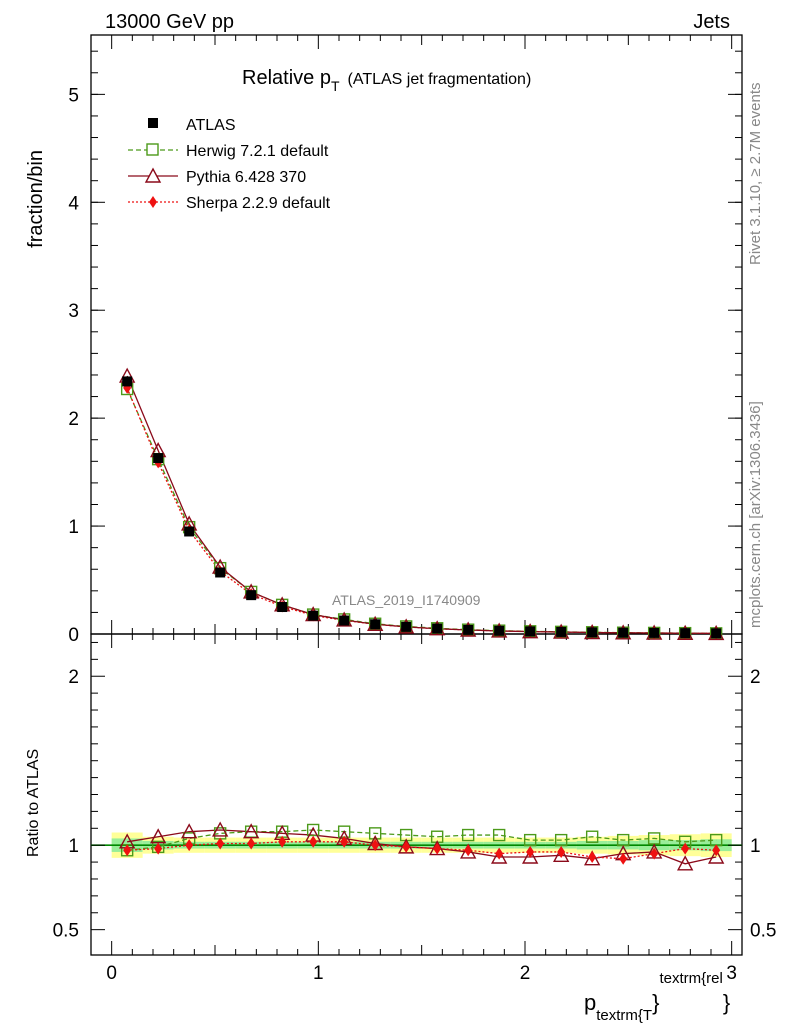 This screenshot has width=786, height=1024. What do you see at coordinates (657, 997) in the screenshot?
I see `x-axis-label: ptextrm{T}textrm{rel}` at bounding box center [657, 997].